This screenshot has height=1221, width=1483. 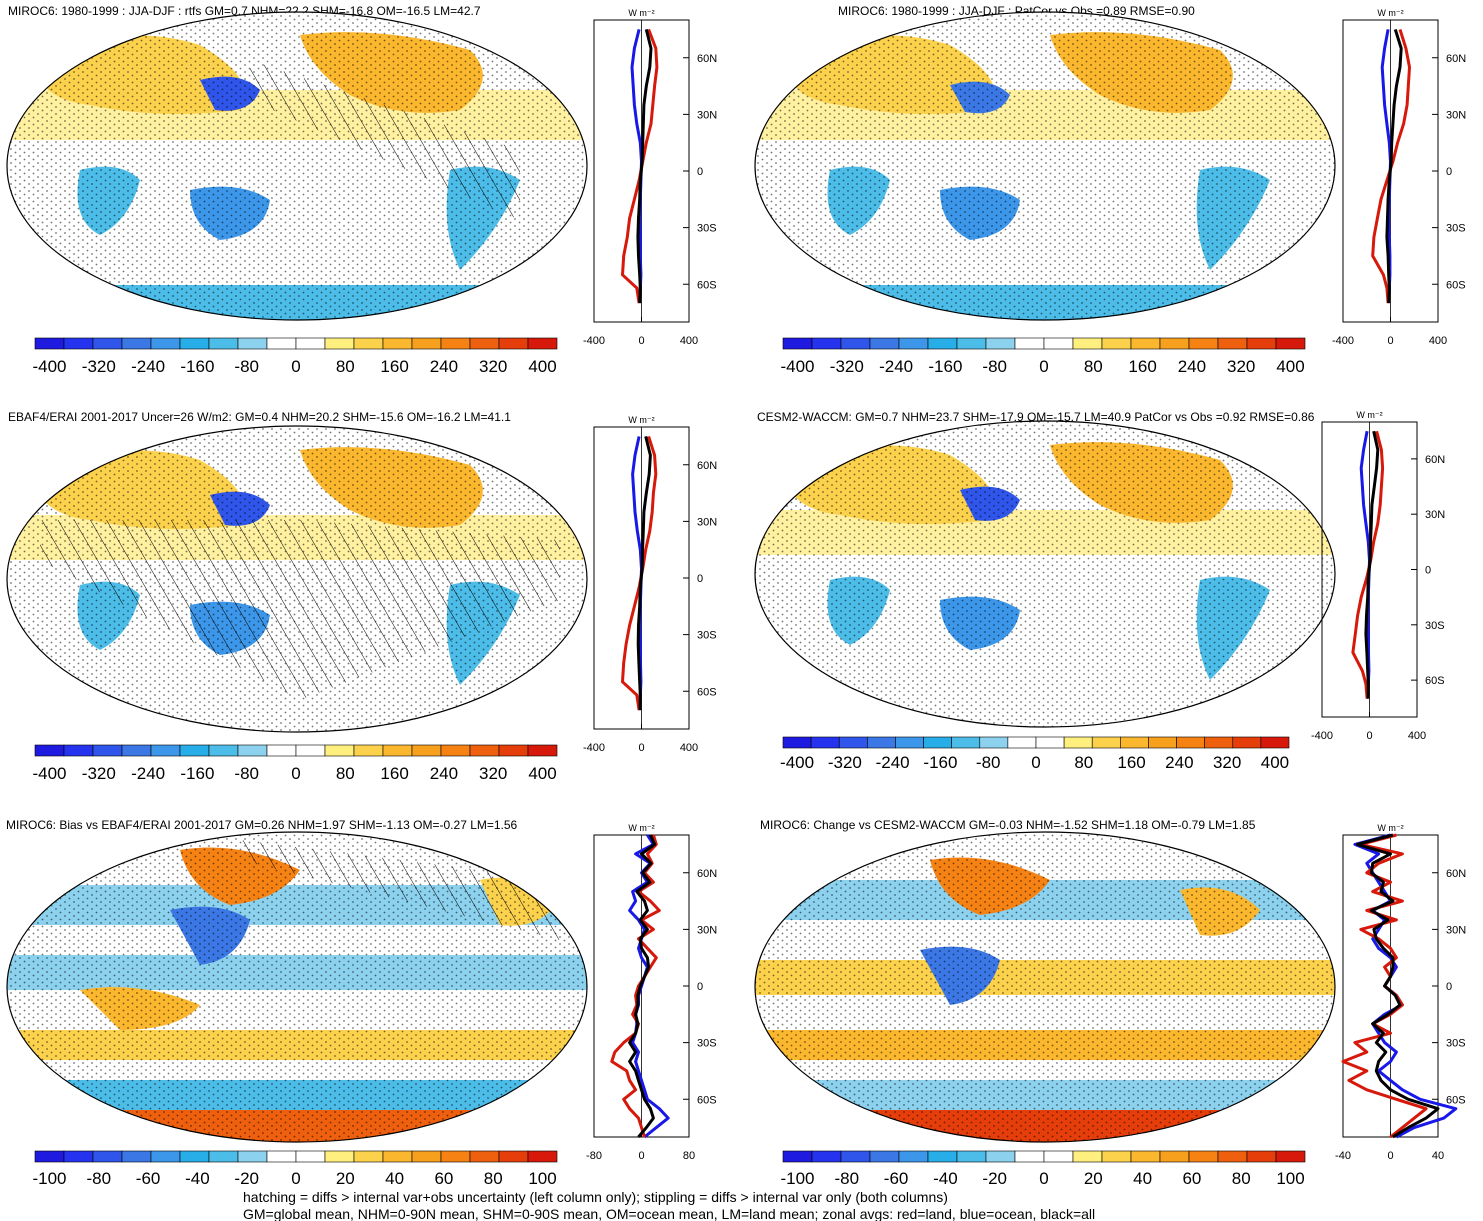 I want to click on colorbar-tick-label: 100, so click(x=542, y=1178).